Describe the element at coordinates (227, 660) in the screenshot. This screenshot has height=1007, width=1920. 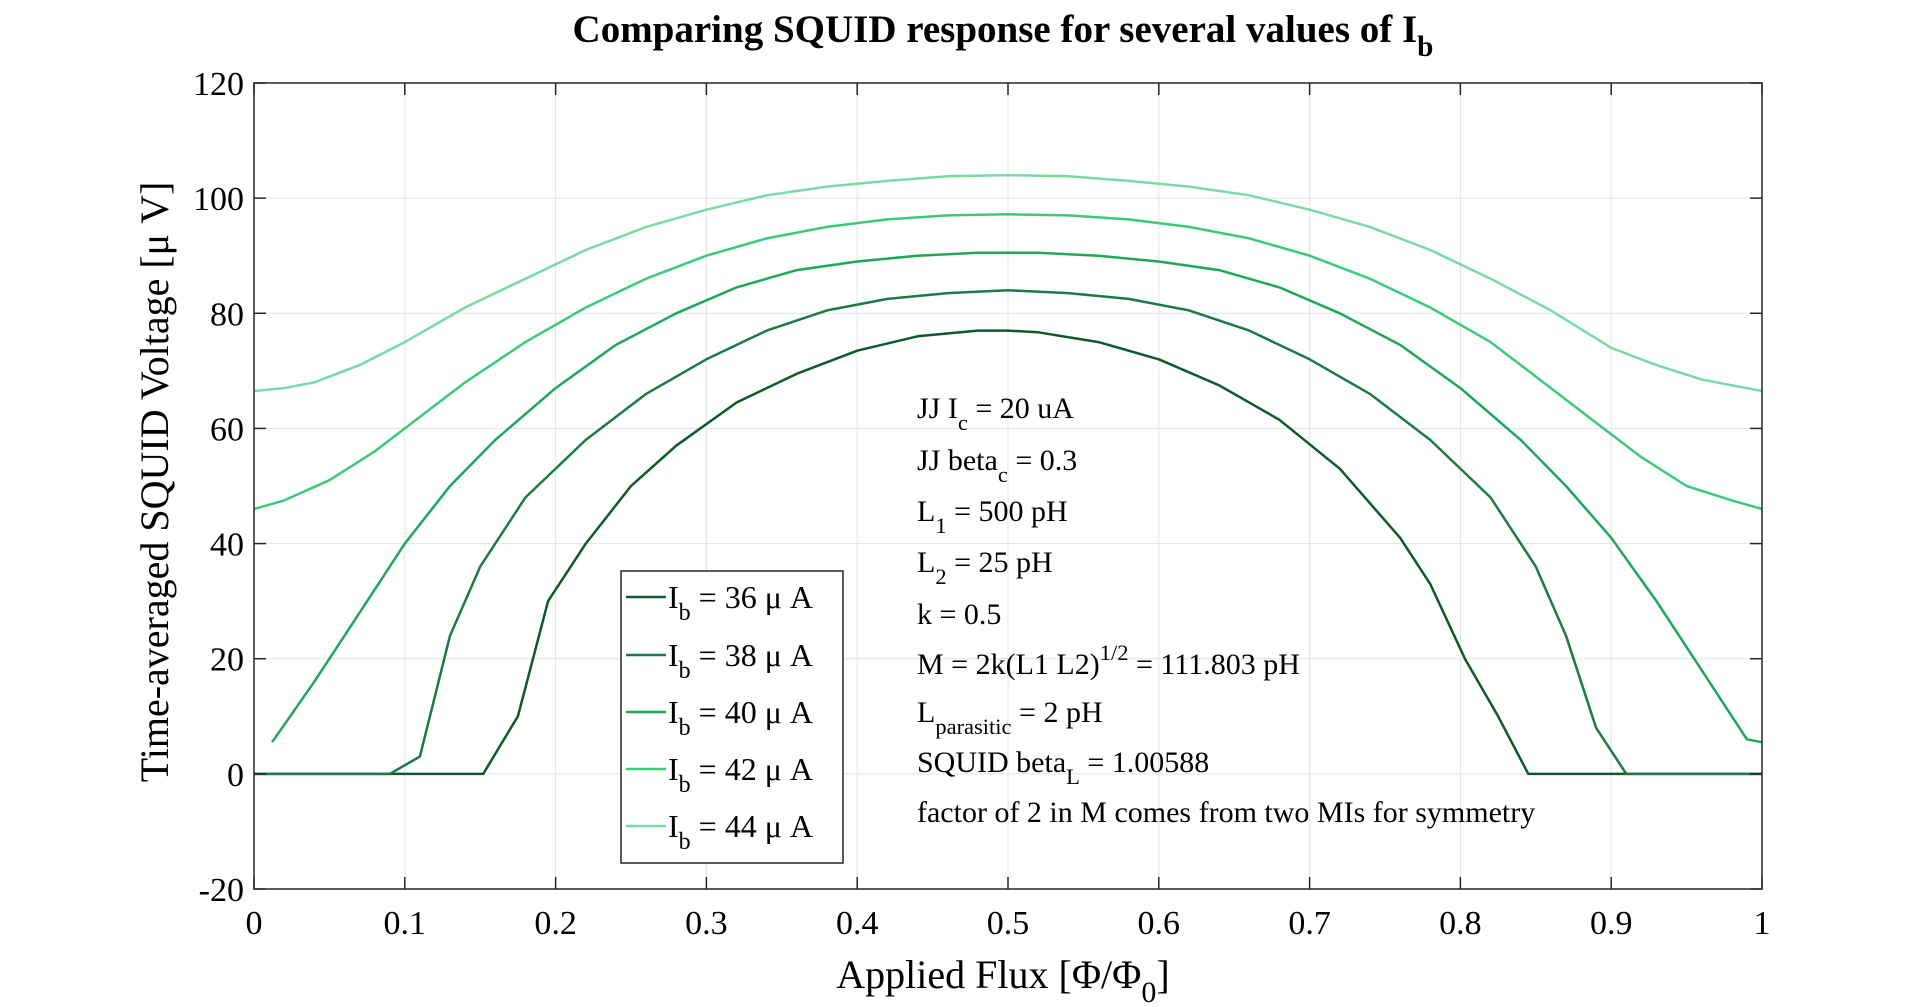
I see `y-tick-label: 20` at that location.